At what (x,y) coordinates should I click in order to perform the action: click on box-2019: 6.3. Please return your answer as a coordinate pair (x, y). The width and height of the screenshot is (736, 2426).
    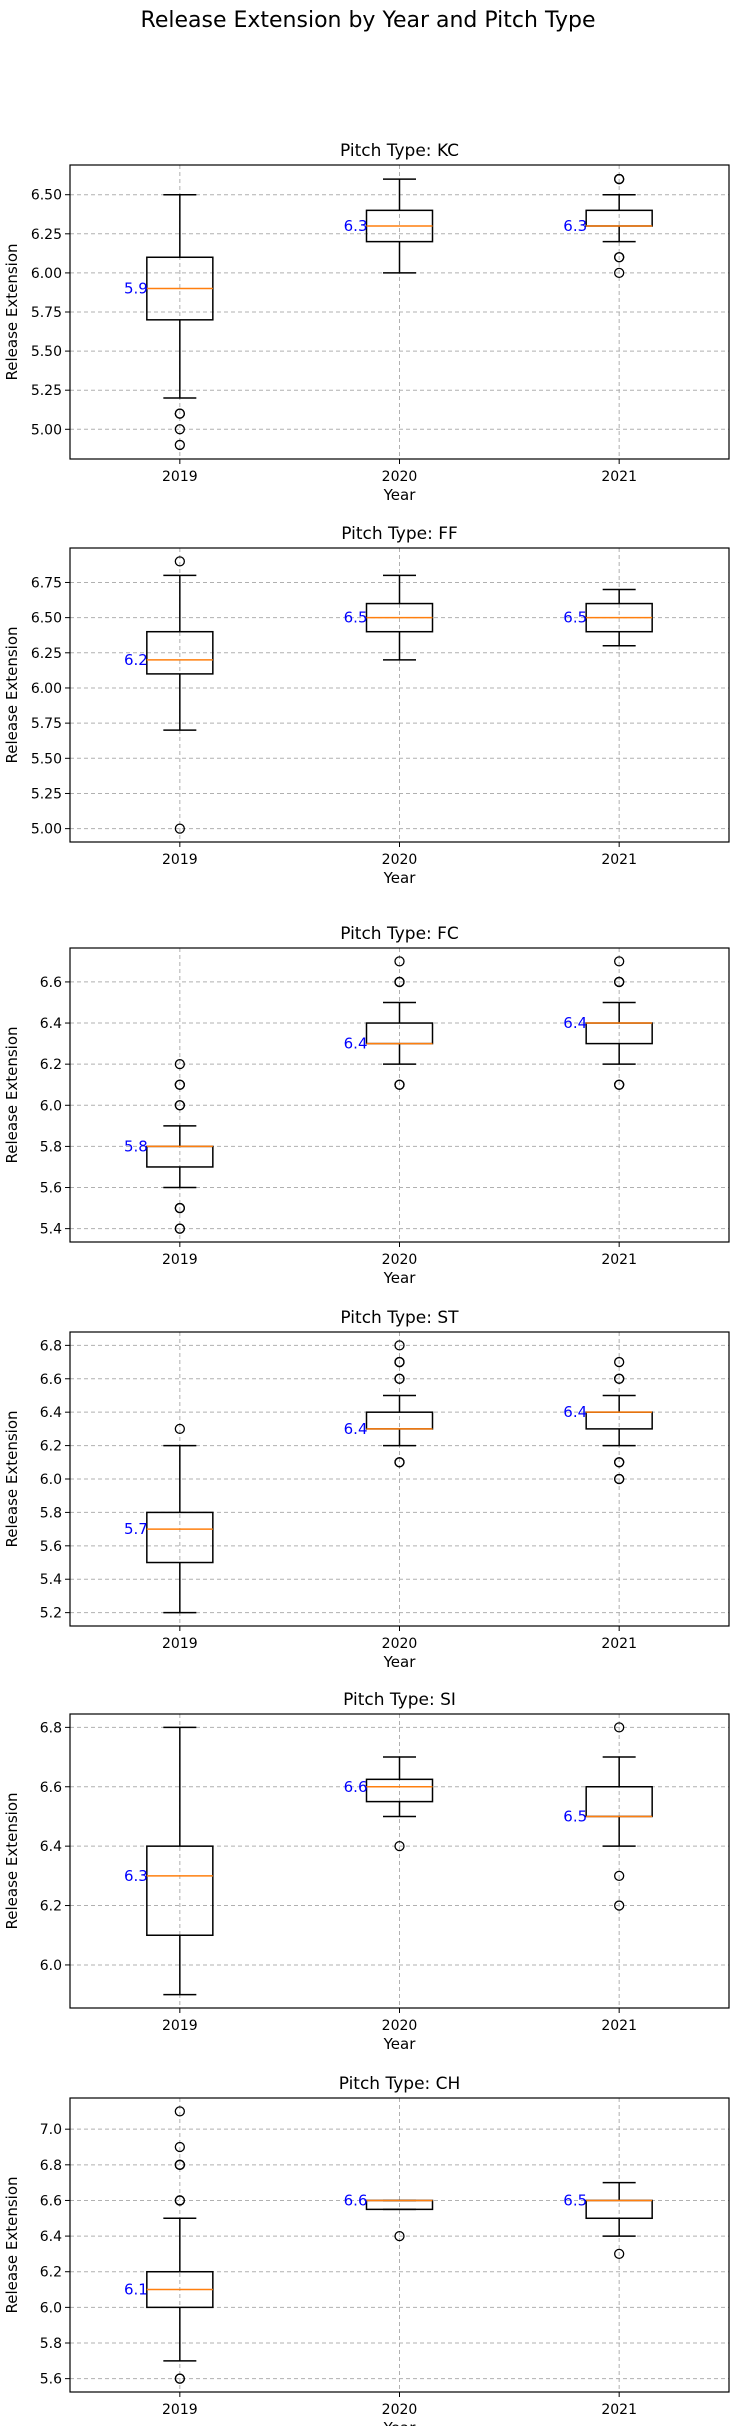
    Looking at the image, I should click on (169, 1861).